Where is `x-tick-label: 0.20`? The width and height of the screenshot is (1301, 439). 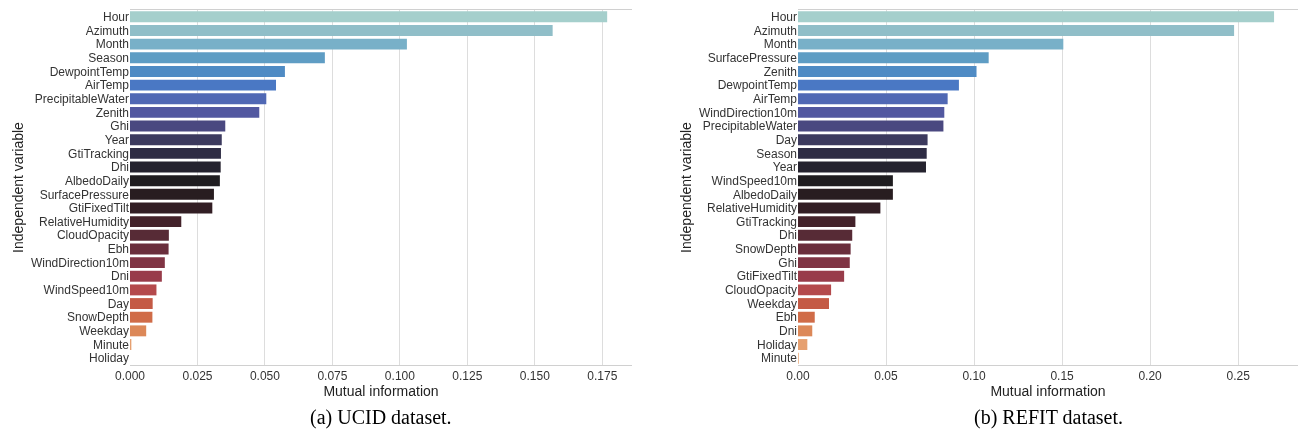
x-tick-label: 0.20 is located at coordinates (1150, 376).